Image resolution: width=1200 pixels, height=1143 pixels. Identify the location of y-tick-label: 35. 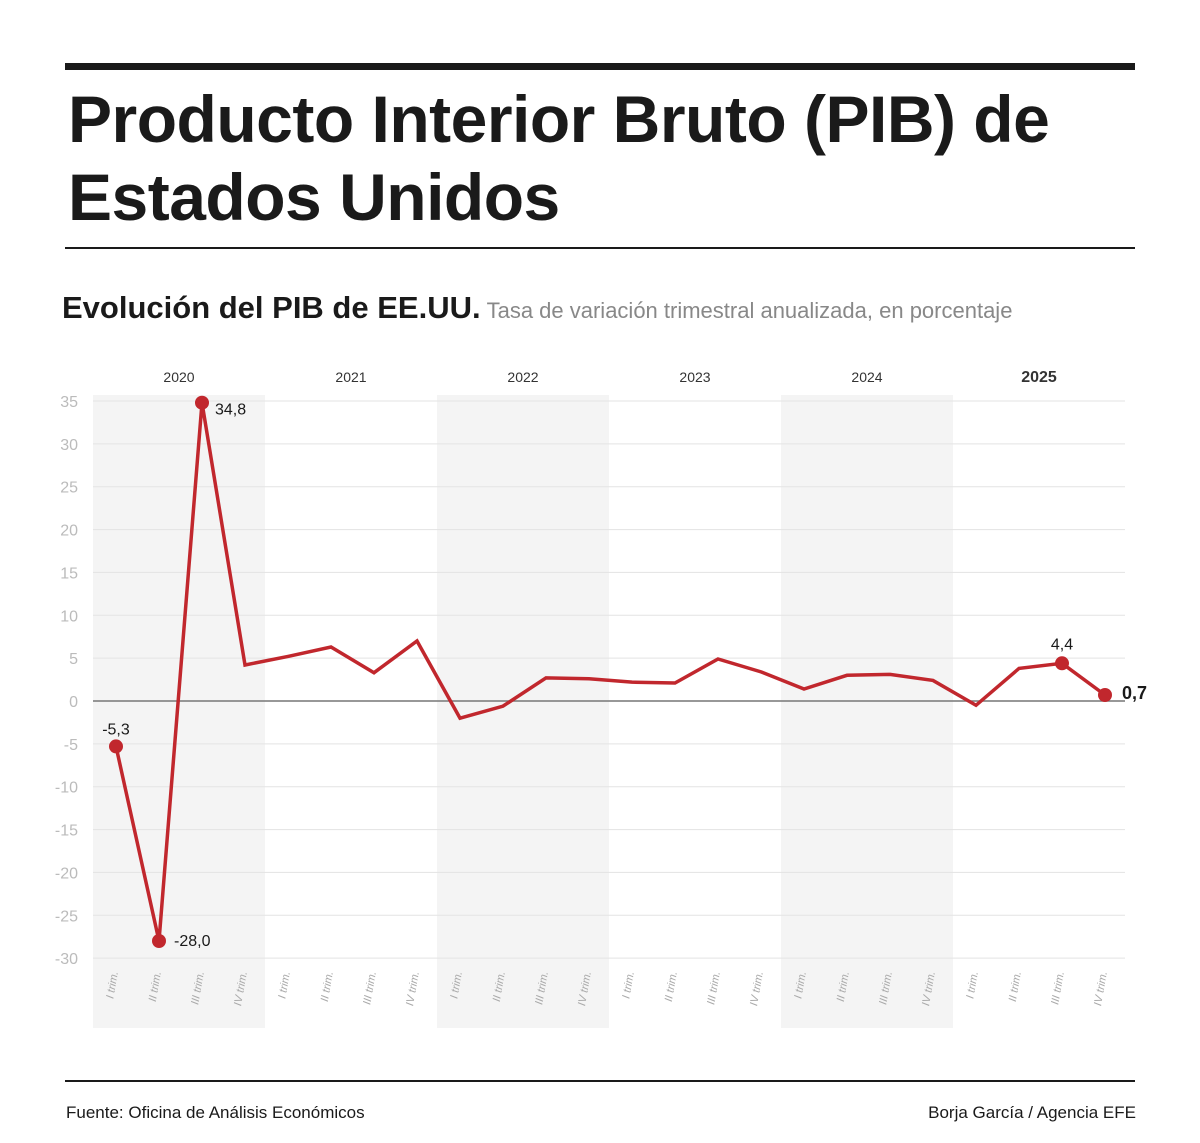
(69, 402).